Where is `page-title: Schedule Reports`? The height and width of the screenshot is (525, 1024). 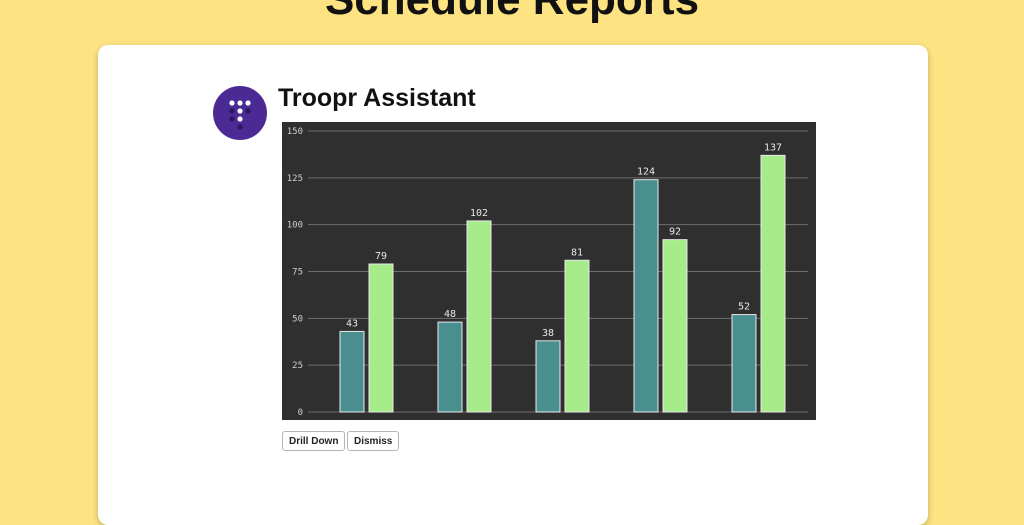
page-title: Schedule Reports is located at coordinates (512, 11).